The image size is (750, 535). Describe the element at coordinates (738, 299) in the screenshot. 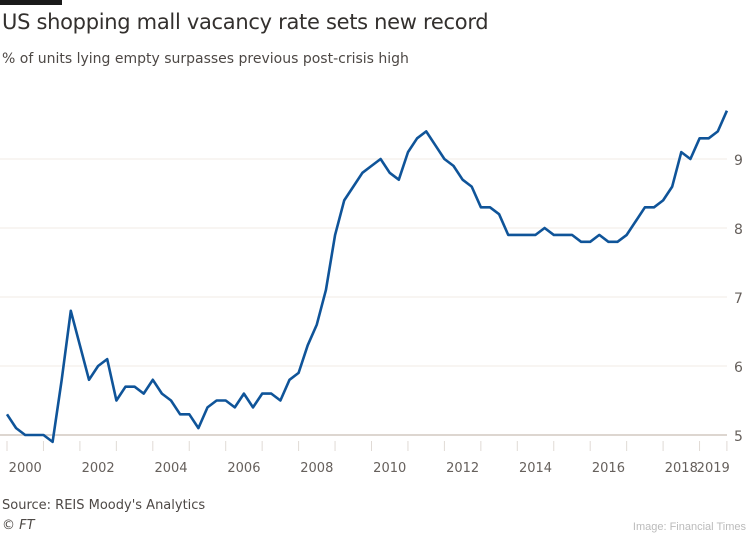

I see `y-tick-label: 7` at that location.